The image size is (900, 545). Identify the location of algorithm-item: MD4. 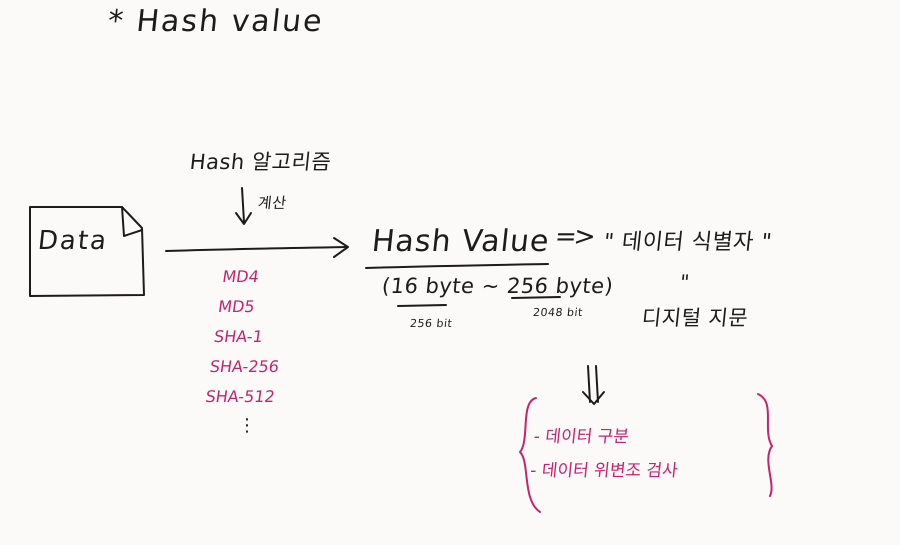
(241, 276).